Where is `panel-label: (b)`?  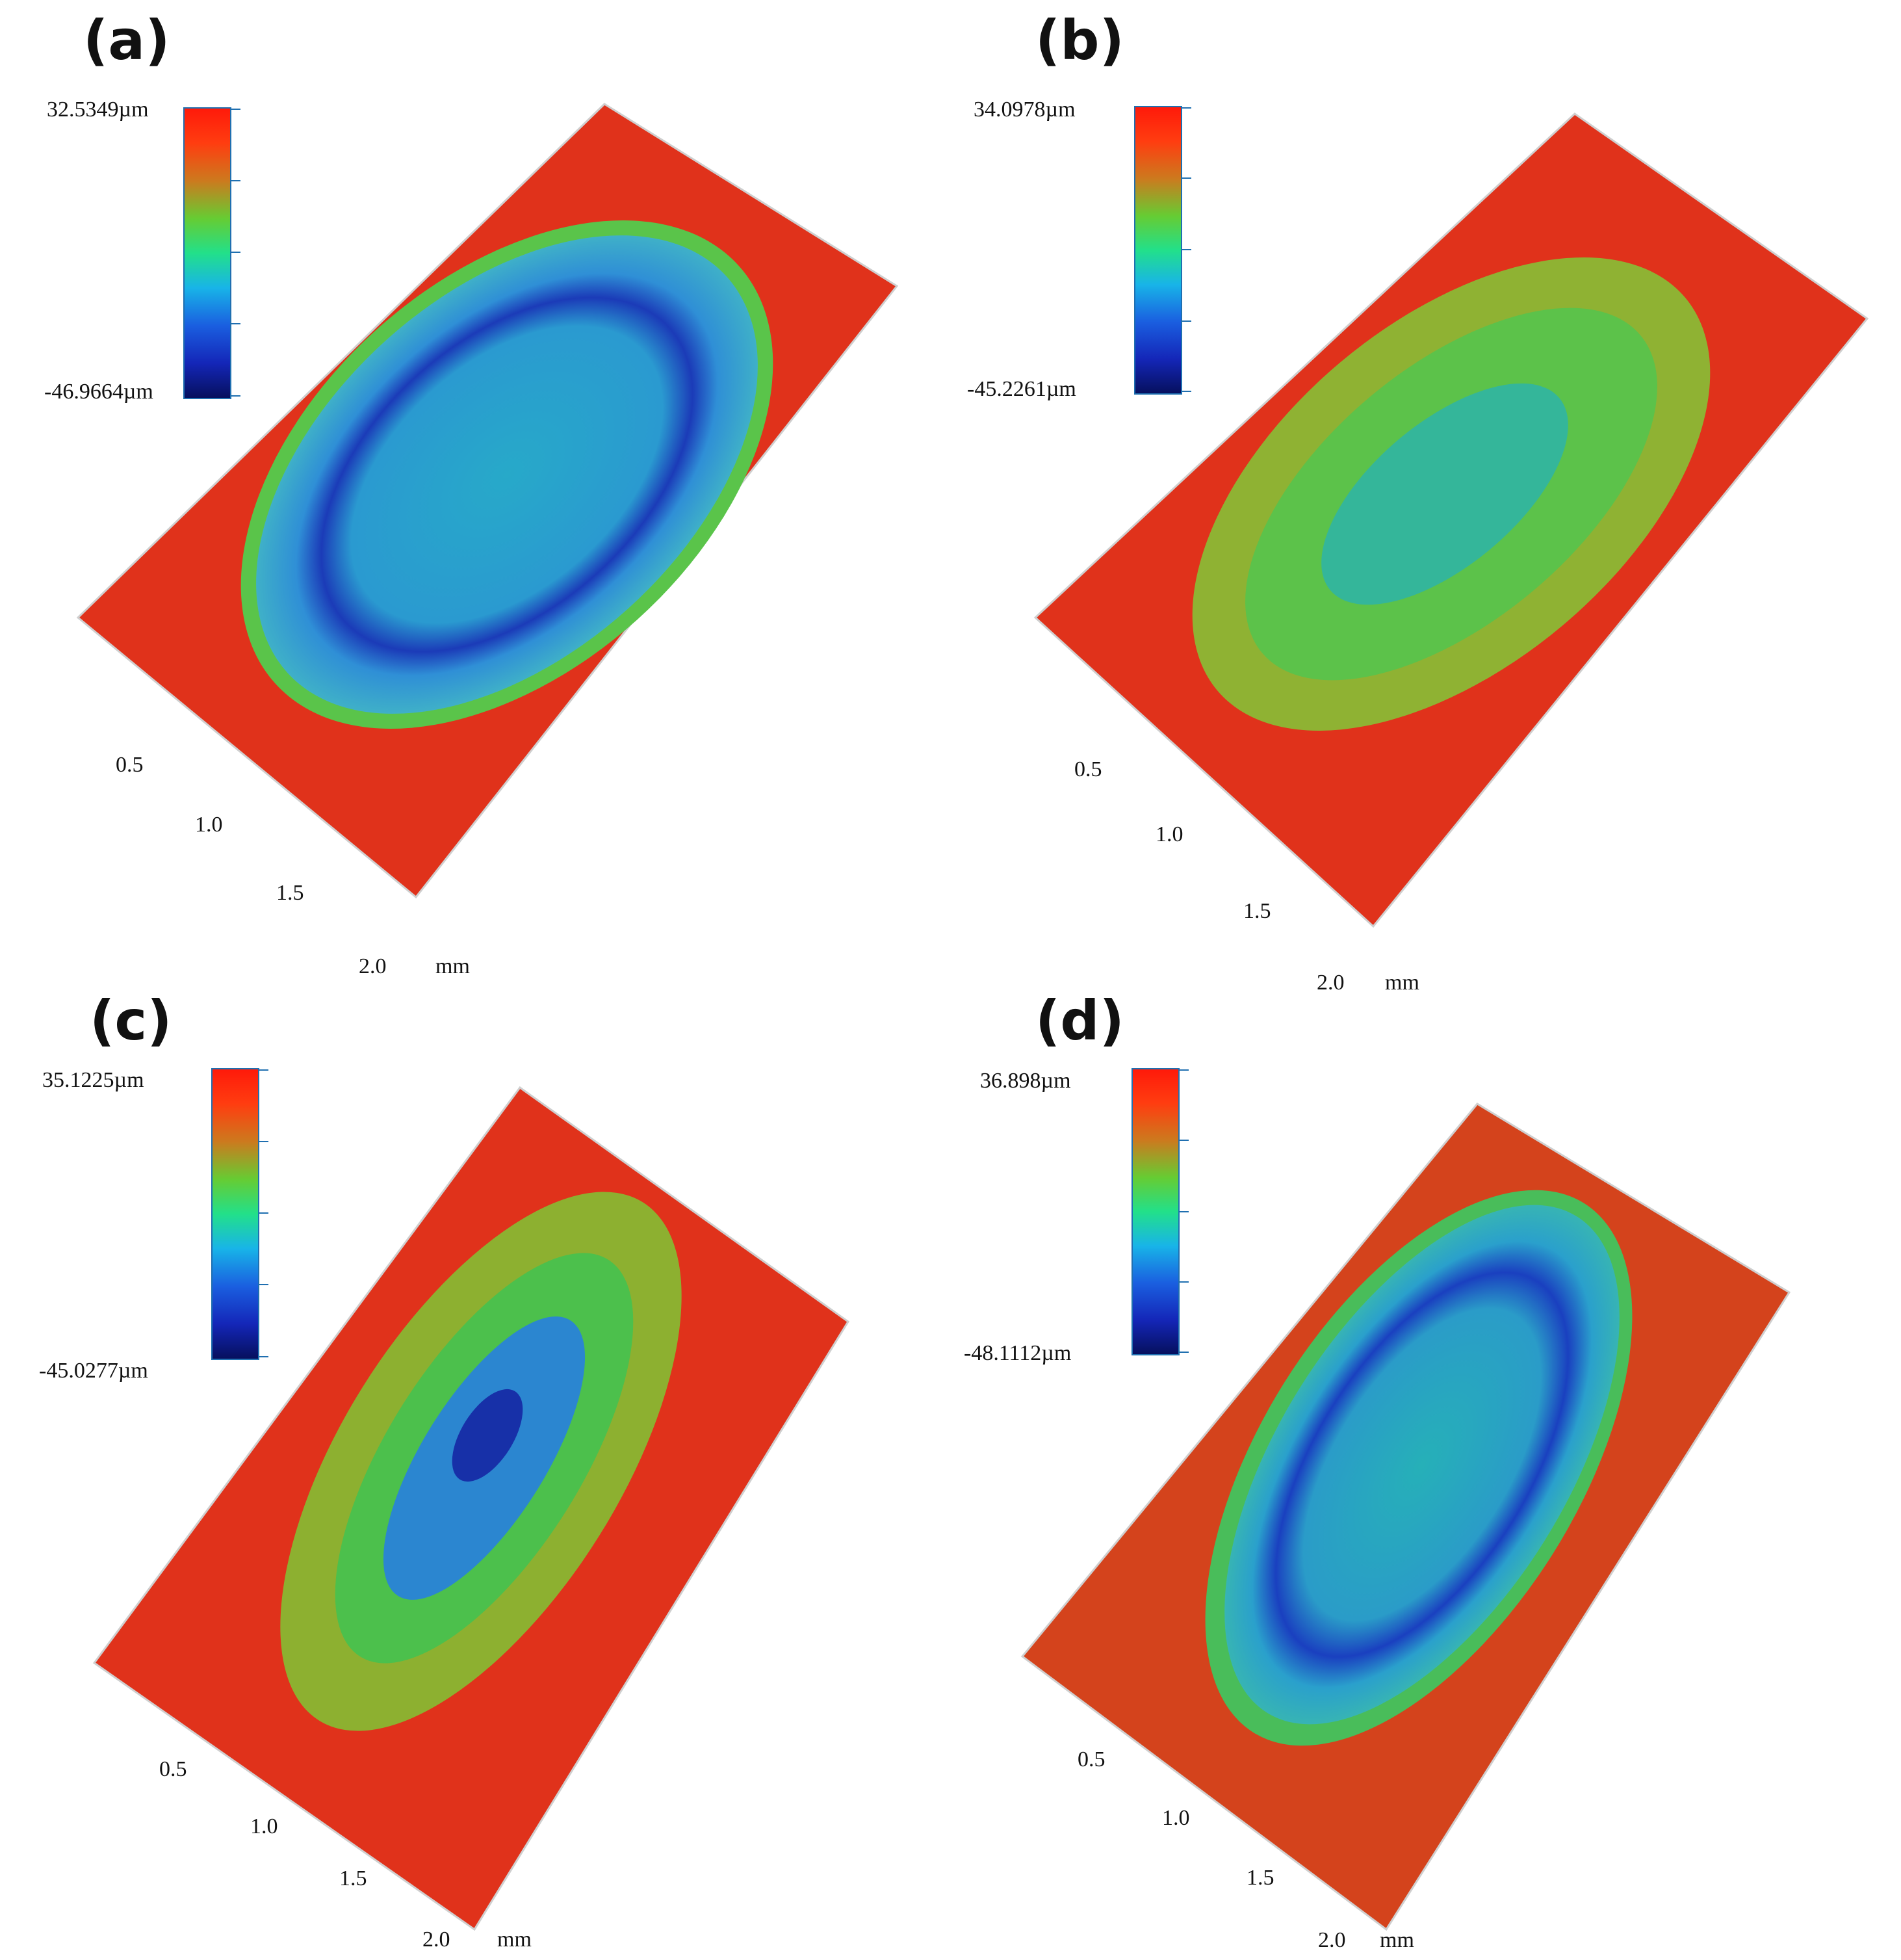
panel-label: (b) is located at coordinates (1079, 40).